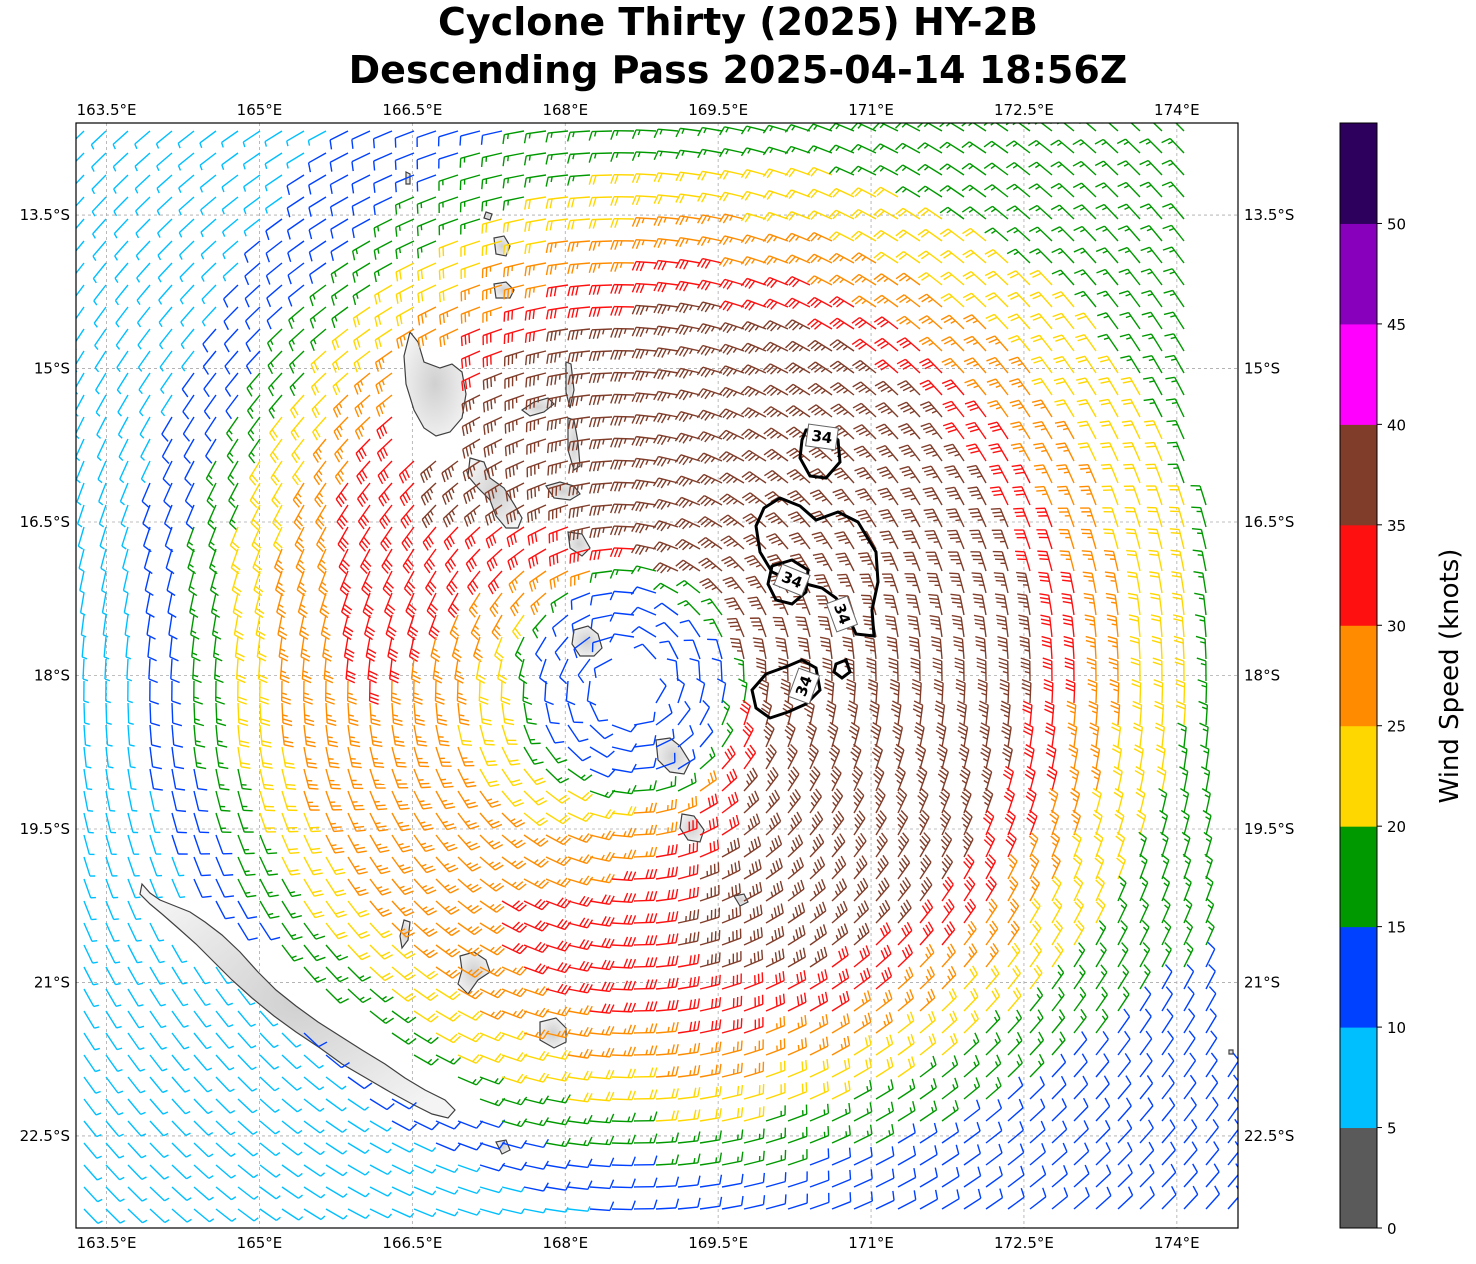 This screenshot has height=1264, width=1476. Describe the element at coordinates (52, 982) in the screenshot. I see `lat-tick-label-left: 21°S` at that location.